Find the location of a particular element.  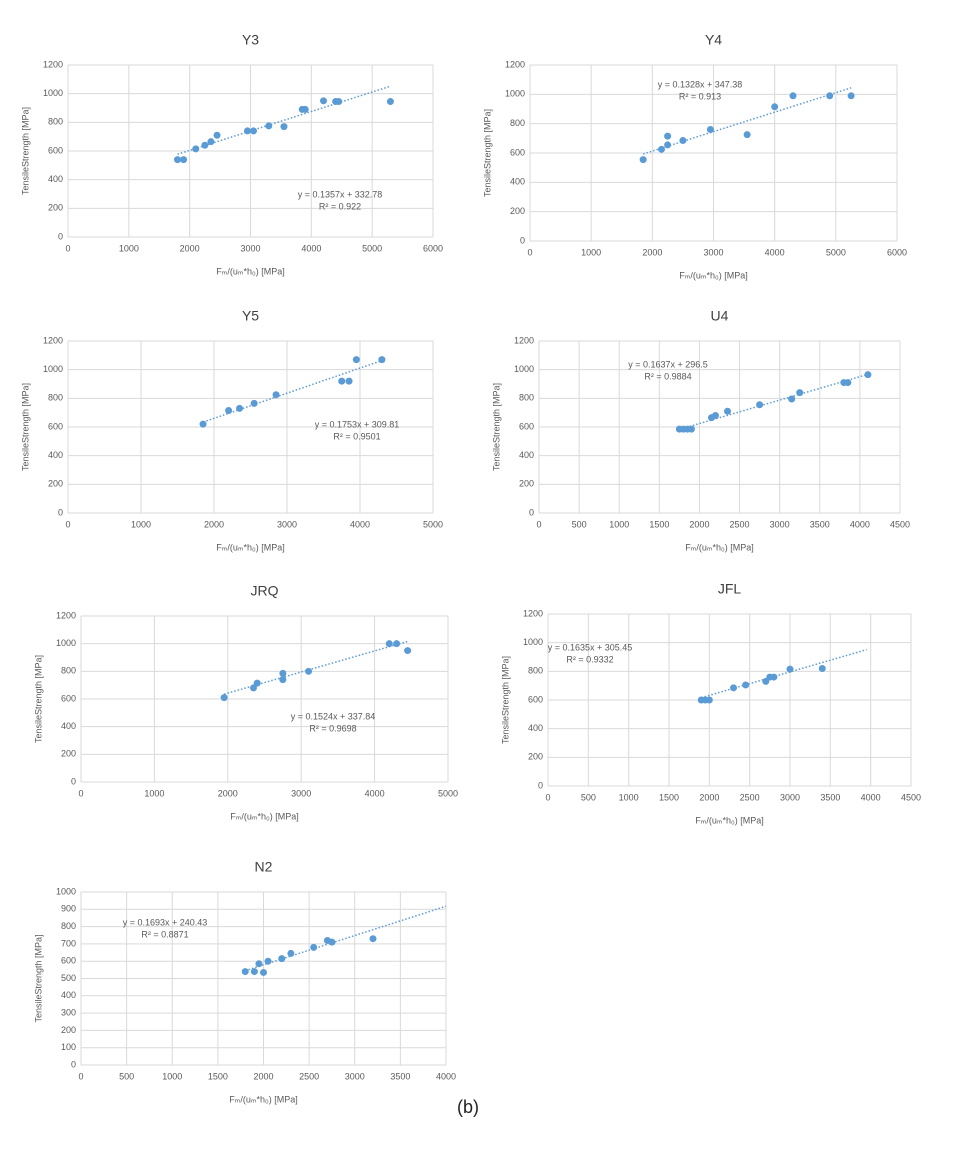

x-tick-label: 2500 is located at coordinates (309, 1076).